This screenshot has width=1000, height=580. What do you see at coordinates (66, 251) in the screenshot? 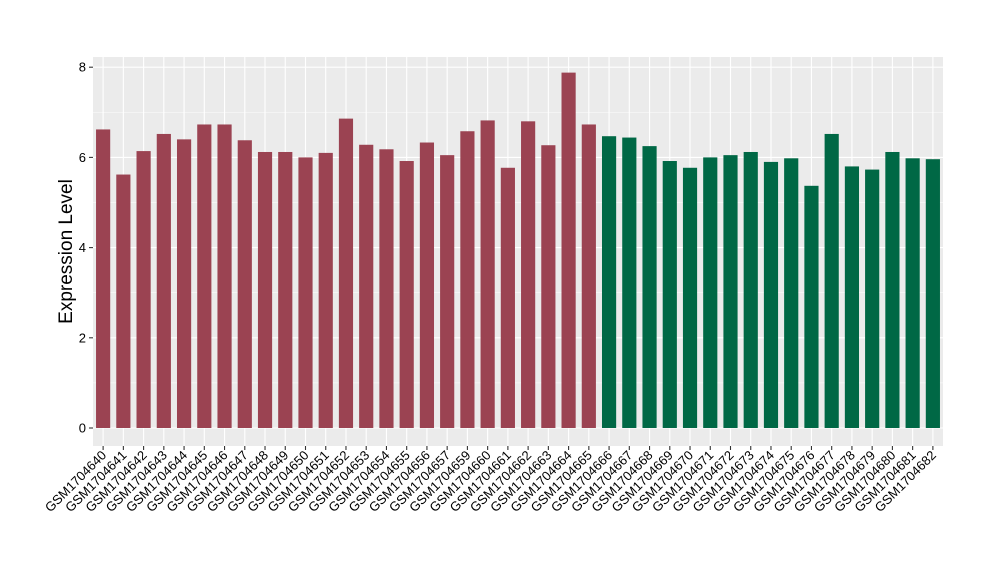
I see `y-axis-title: Expression Level` at bounding box center [66, 251].